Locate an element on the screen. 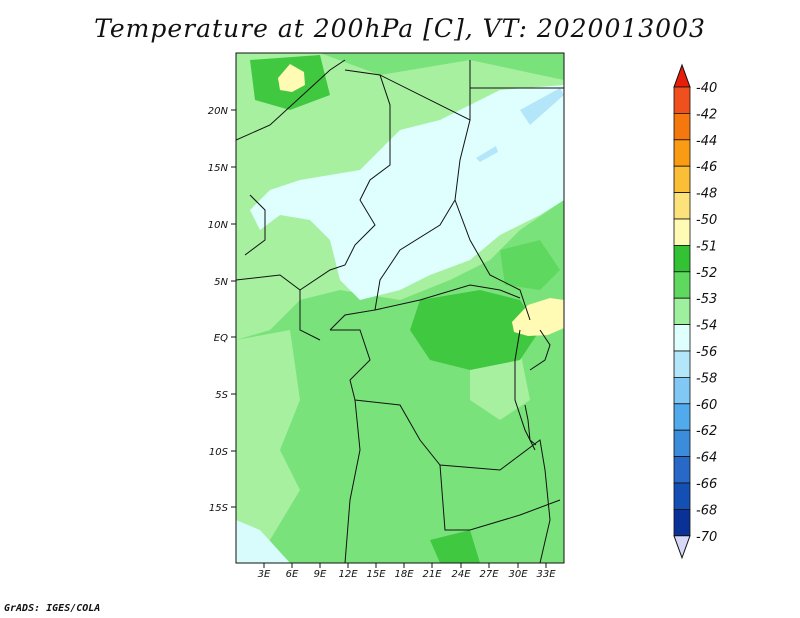 The image size is (800, 618). colorbar-label: -64 is located at coordinates (706, 458).